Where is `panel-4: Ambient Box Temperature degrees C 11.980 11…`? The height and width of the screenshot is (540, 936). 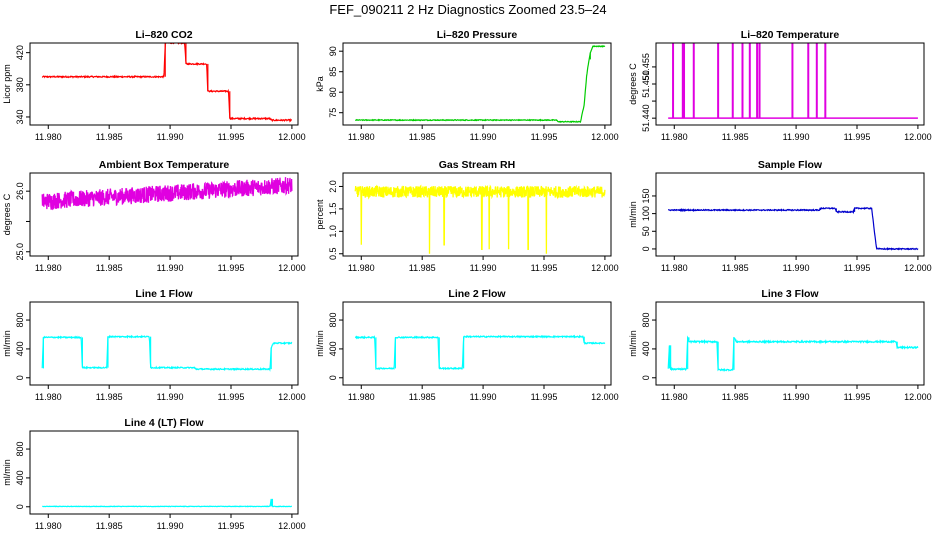 panel-4: Ambient Box Temperature degrees C 11.980 11… is located at coordinates (154, 216).